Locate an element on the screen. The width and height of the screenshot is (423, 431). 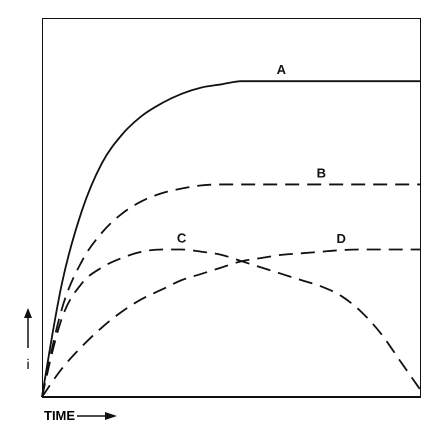
series-label: D is located at coordinates (341, 238).